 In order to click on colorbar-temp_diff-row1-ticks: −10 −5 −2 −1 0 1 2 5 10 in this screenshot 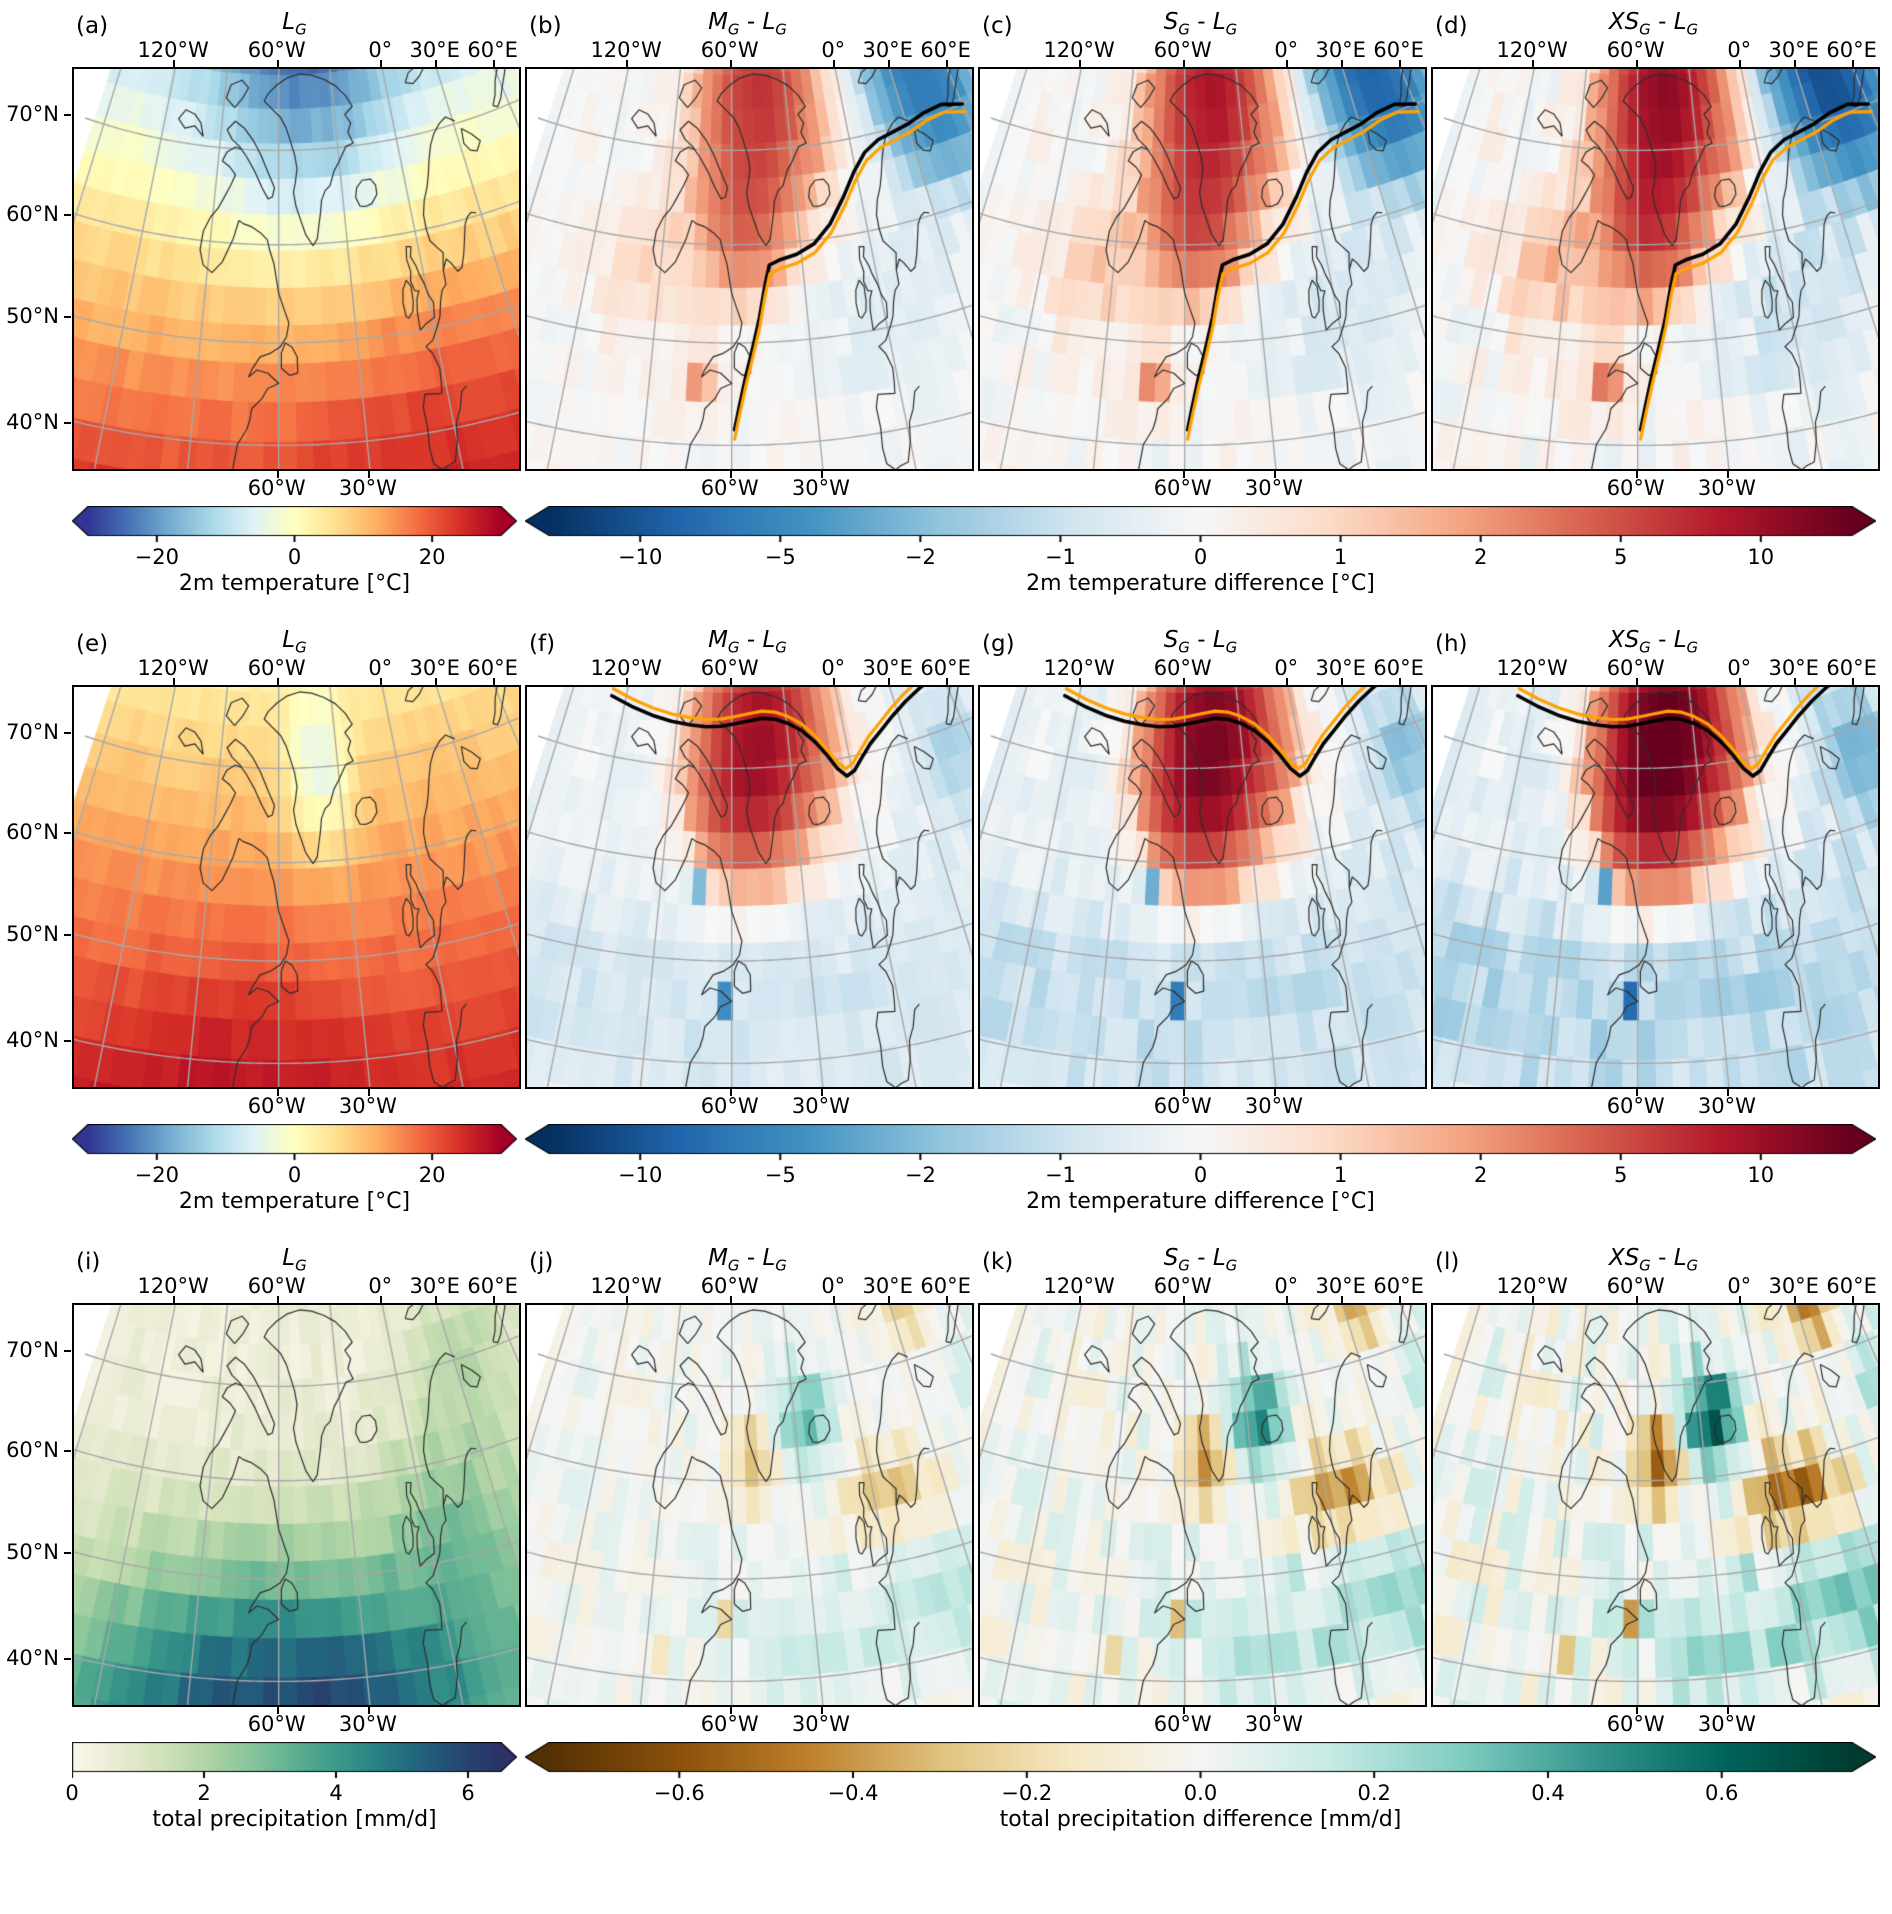, I will do `click(1200, 557)`.